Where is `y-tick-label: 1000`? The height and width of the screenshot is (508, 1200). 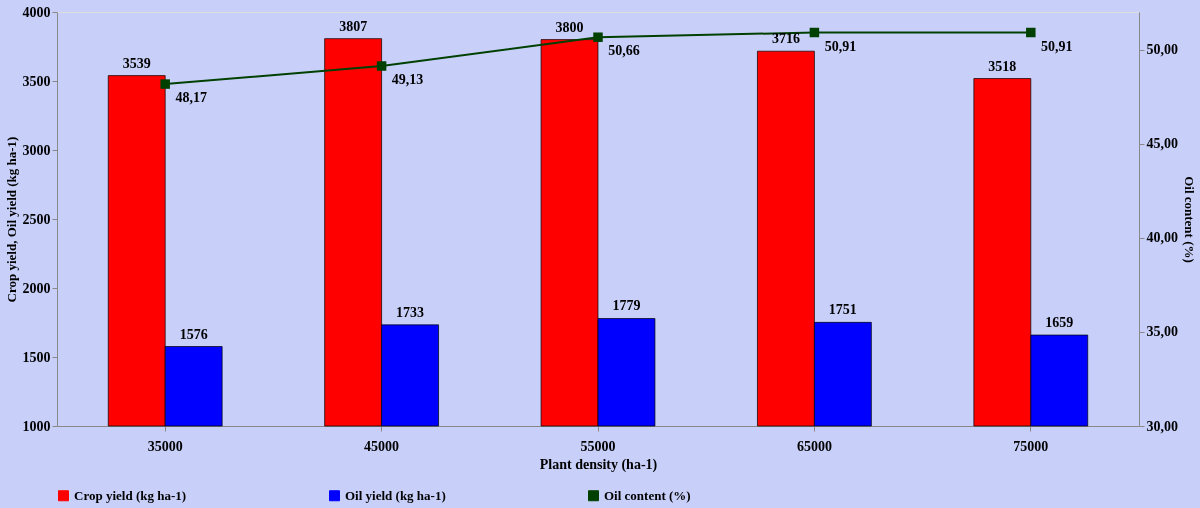 y-tick-label: 1000 is located at coordinates (36, 426).